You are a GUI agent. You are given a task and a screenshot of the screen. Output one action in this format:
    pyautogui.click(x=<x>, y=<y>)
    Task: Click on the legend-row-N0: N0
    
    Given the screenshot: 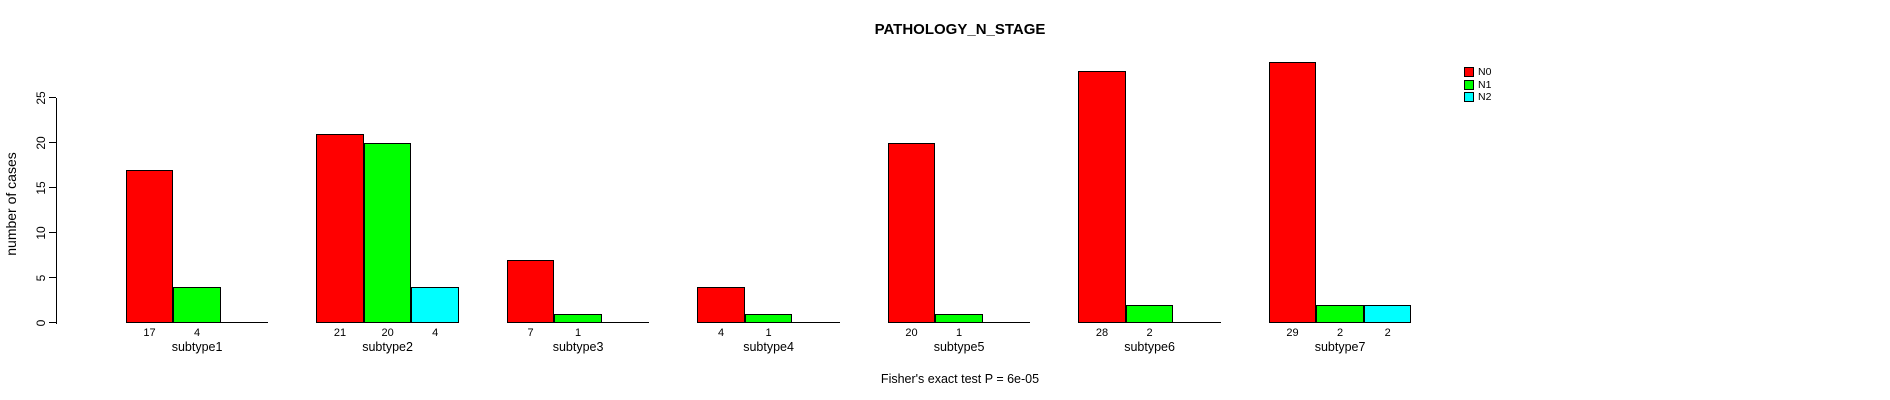 What is the action you would take?
    pyautogui.click(x=1477, y=72)
    